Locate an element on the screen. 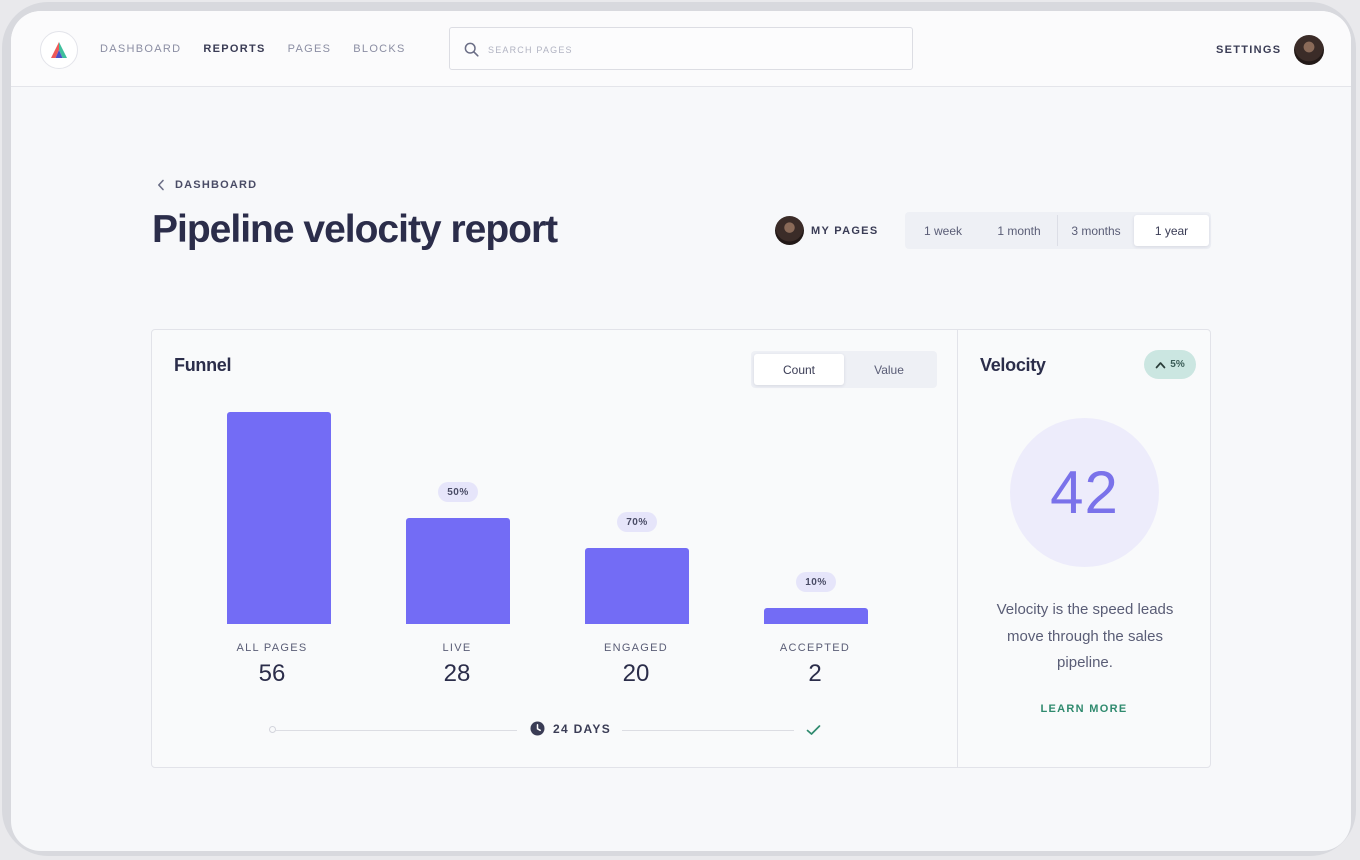 The width and height of the screenshot is (1360, 860). nav-item-pages: PAGES is located at coordinates (309, 49).